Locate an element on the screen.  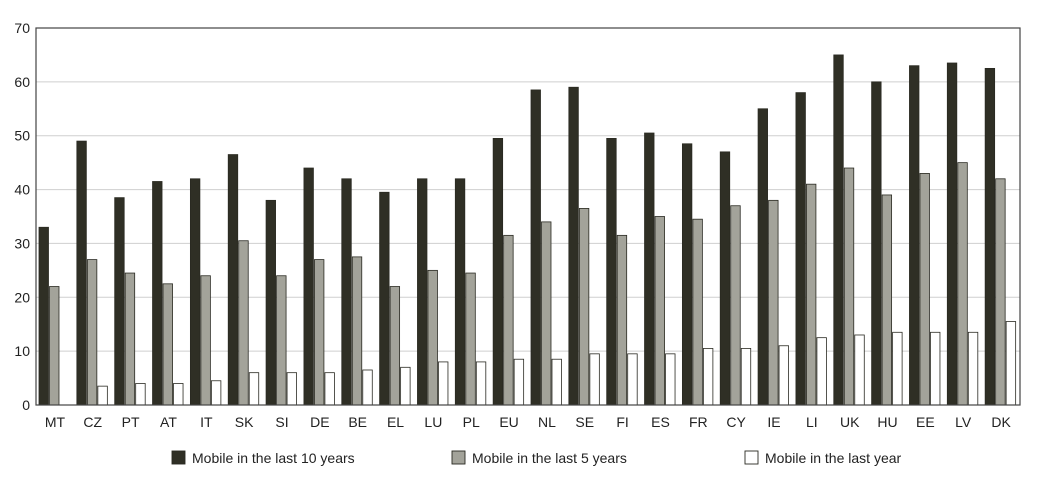
bar-five-years-pl is located at coordinates (470, 339).